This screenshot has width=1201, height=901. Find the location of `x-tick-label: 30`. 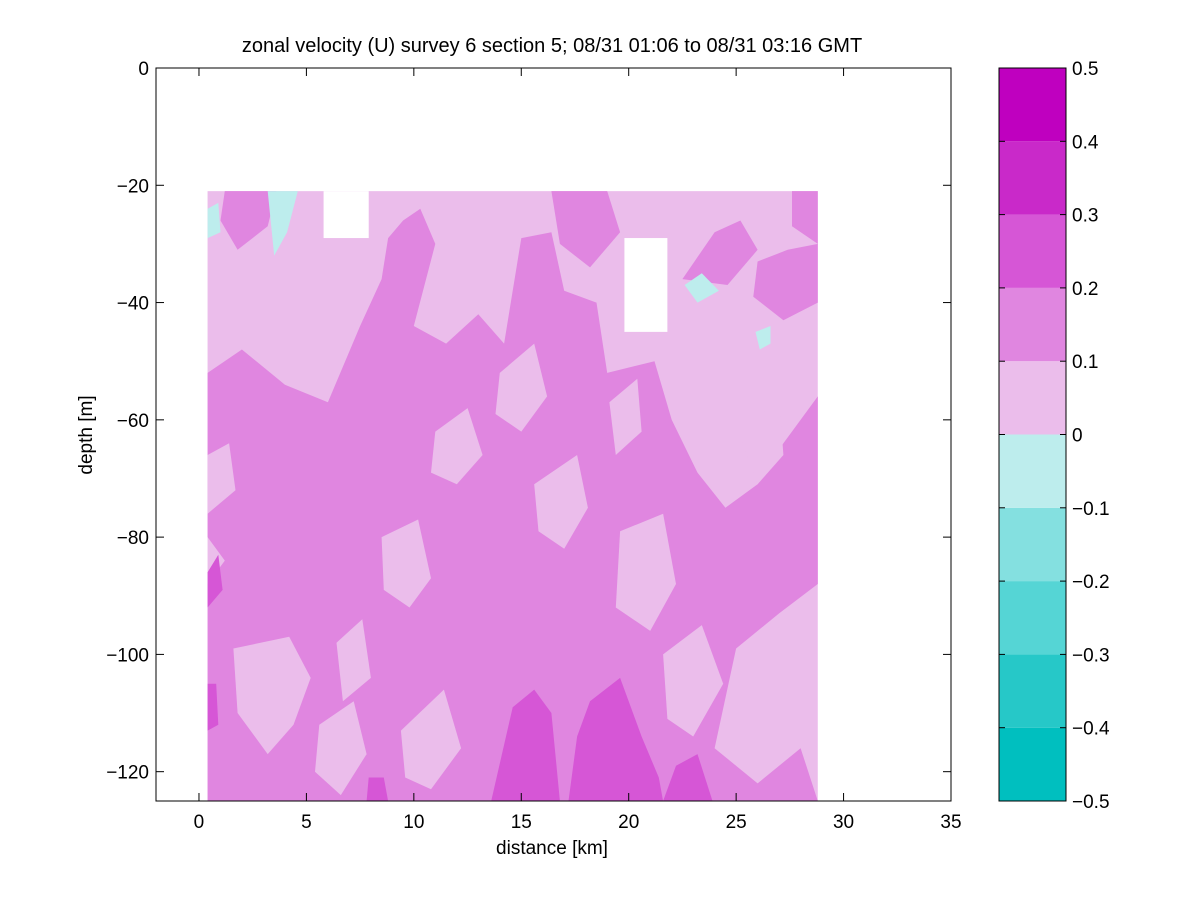

x-tick-label: 30 is located at coordinates (843, 822).